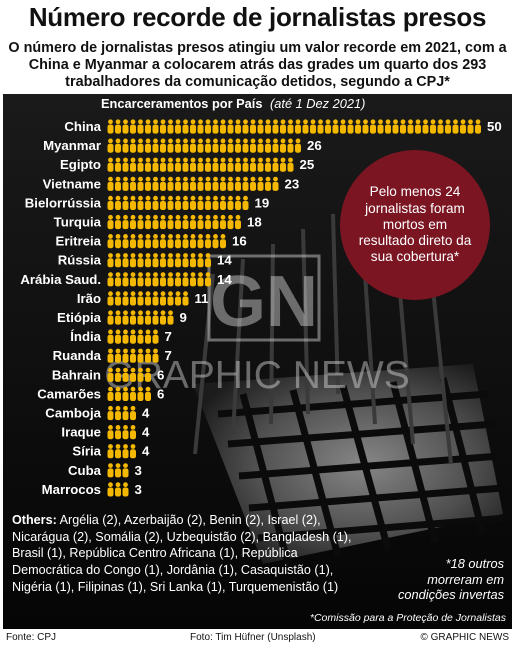 Image resolution: width=515 pixels, height=650 pixels. Describe the element at coordinates (34, 520) in the screenshot. I see `others-label: Others:` at that location.